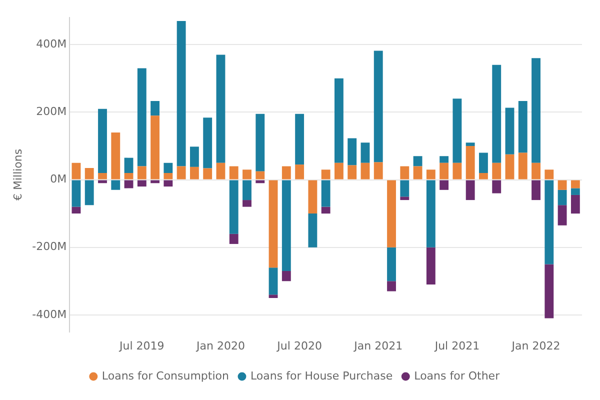  Describe the element at coordinates (51, 111) in the screenshot. I see `y-tick-label: 200M` at that location.